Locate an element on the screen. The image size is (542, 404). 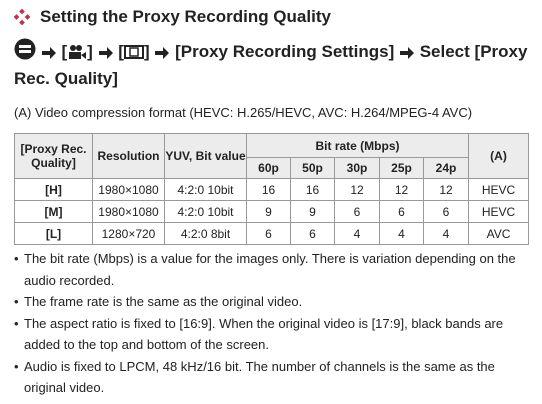
header-cell: 60p is located at coordinates (268, 168).